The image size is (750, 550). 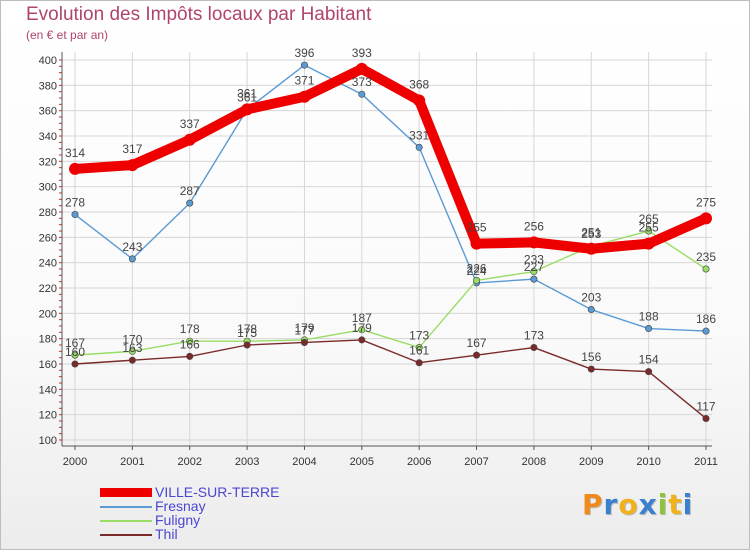 I want to click on y-tick-label: 100, so click(x=48, y=441).